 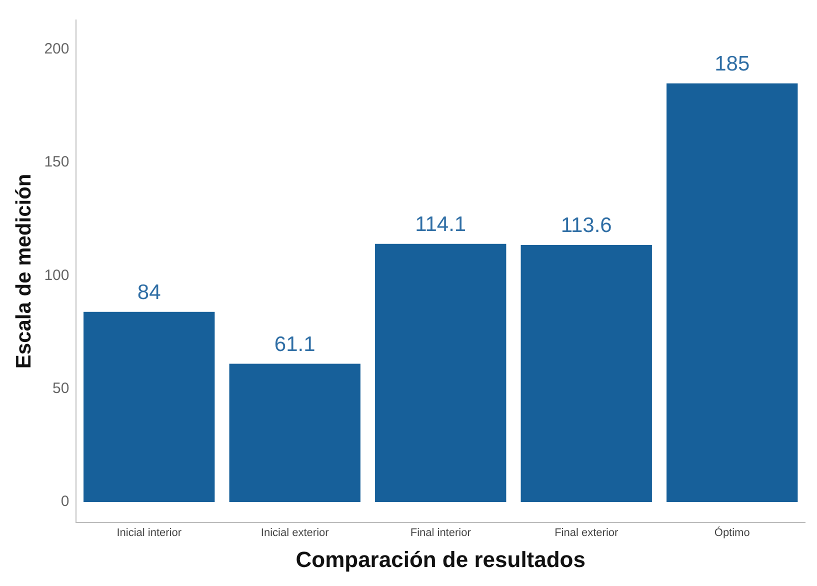 I want to click on data-label: 84, so click(x=149, y=292).